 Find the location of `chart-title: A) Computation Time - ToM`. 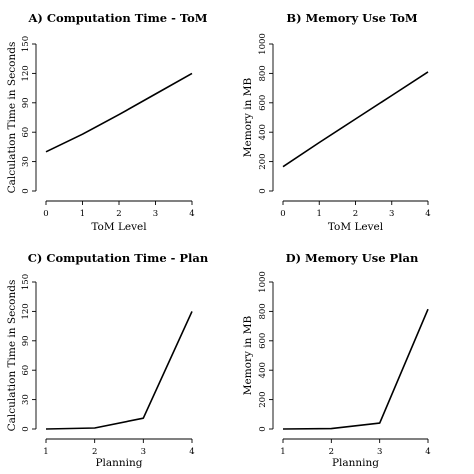

chart-title: A) Computation Time - ToM is located at coordinates (117, 18).